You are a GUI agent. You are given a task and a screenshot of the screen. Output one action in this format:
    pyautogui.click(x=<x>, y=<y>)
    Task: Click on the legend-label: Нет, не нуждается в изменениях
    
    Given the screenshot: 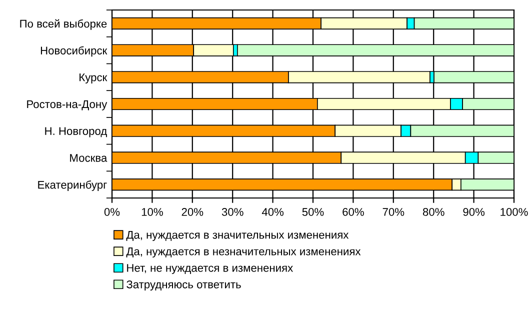 What is the action you would take?
    pyautogui.click(x=210, y=269)
    